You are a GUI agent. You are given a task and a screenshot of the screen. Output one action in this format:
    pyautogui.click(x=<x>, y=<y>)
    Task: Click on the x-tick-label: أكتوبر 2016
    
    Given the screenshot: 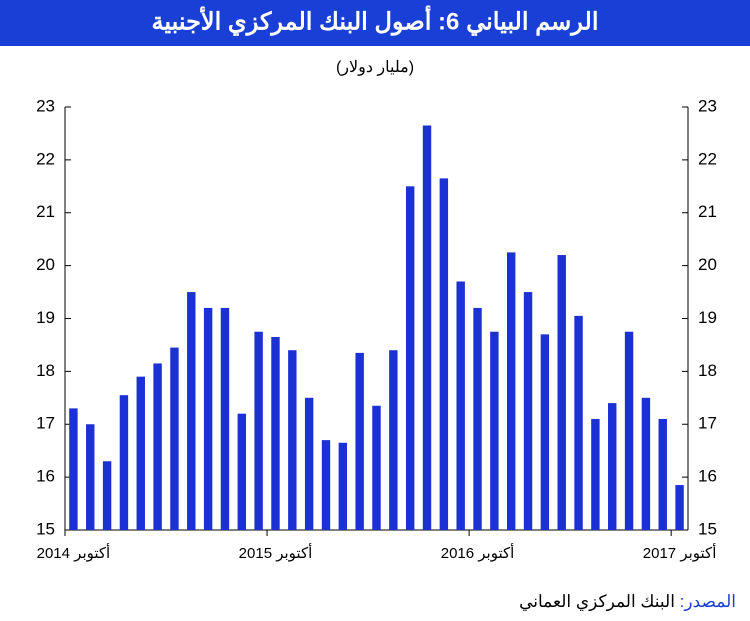 What is the action you would take?
    pyautogui.click(x=478, y=552)
    